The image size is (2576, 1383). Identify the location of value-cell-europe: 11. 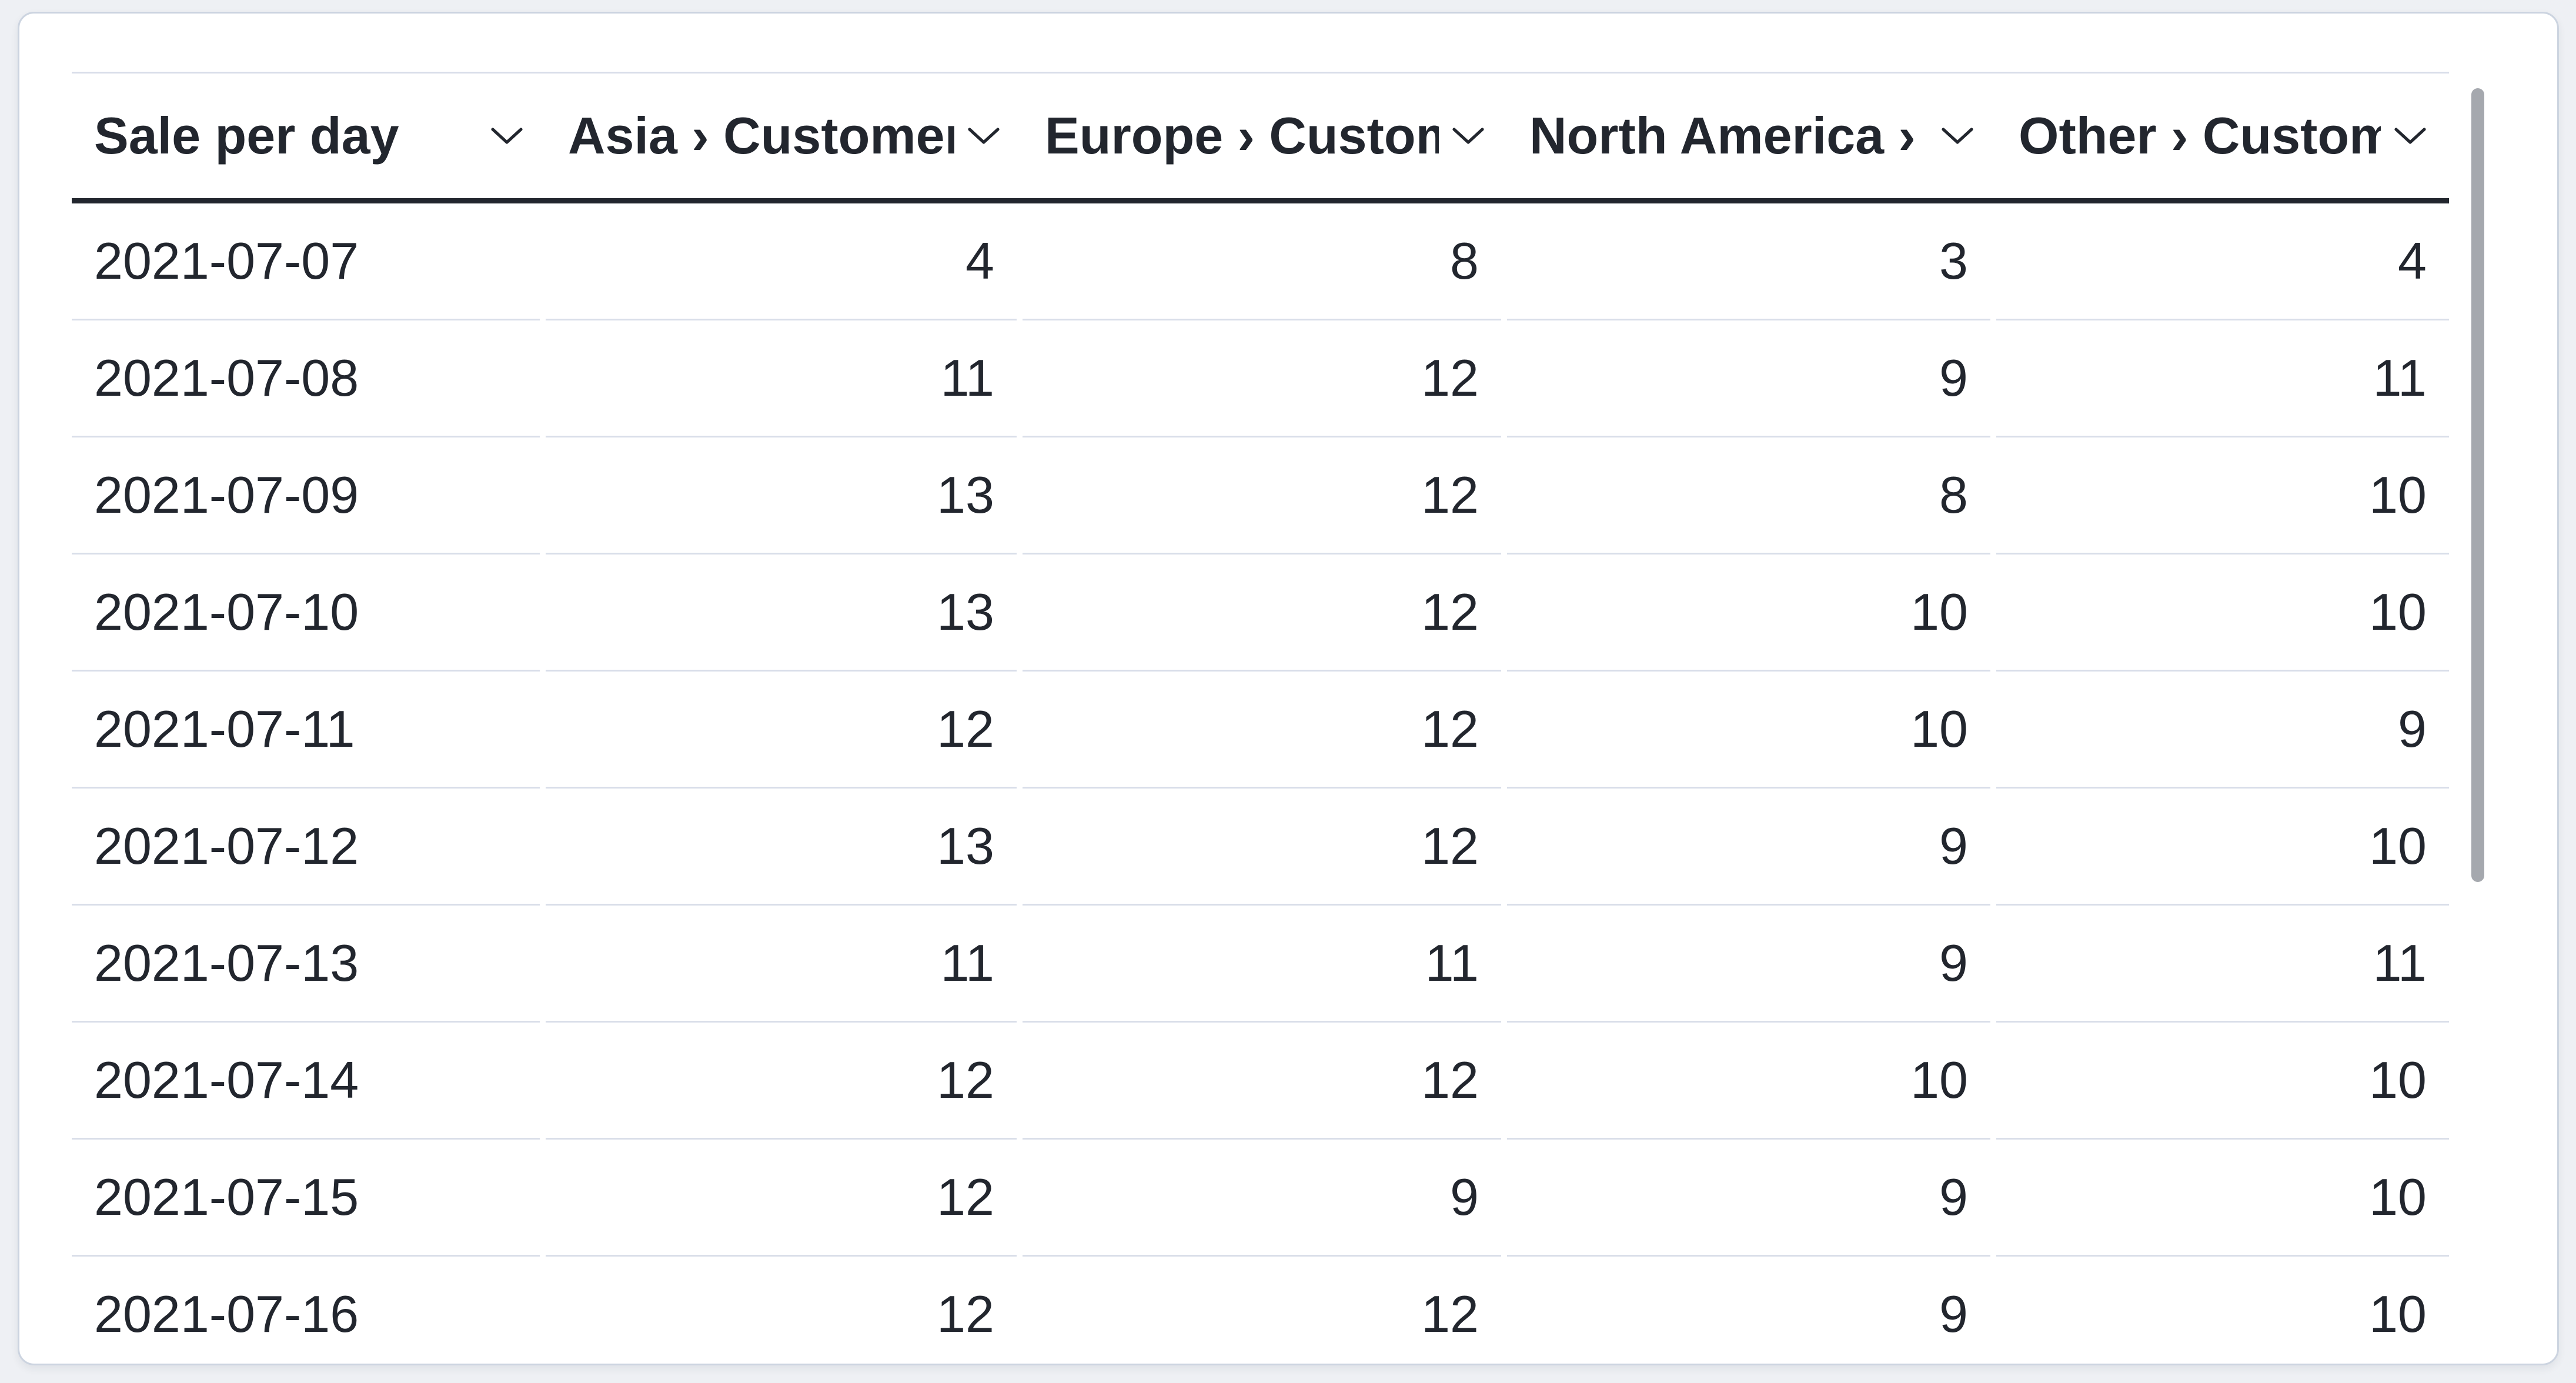
(1262, 964).